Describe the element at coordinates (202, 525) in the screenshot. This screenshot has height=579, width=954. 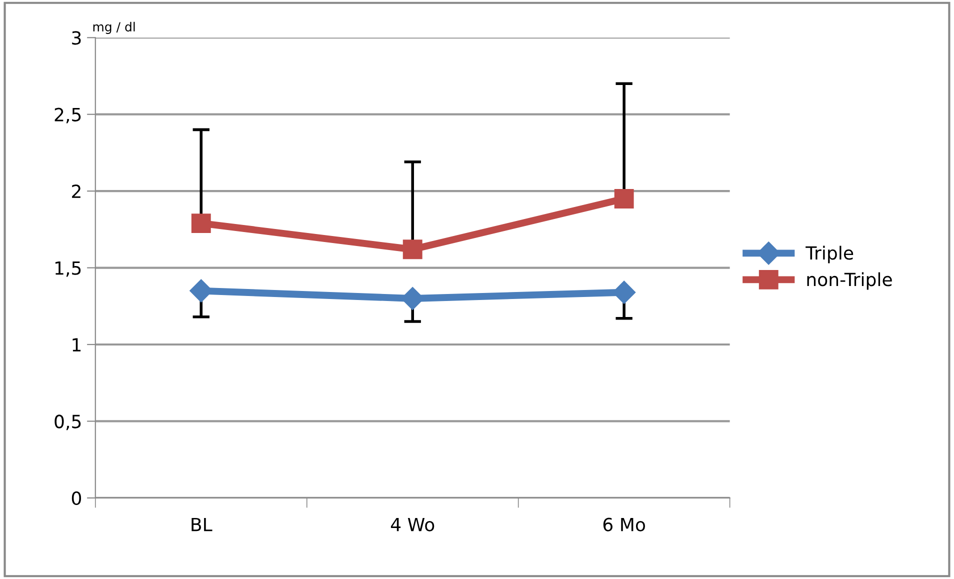
I see `x-tick-label: BL` at that location.